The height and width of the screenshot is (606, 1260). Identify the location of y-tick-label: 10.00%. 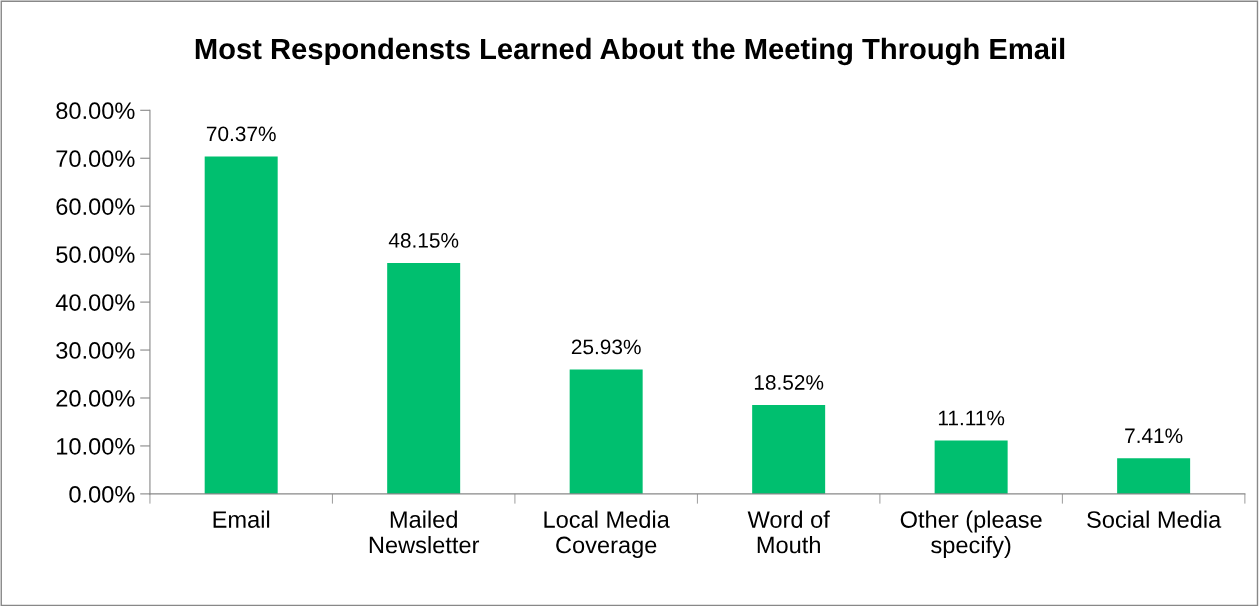
(96, 446).